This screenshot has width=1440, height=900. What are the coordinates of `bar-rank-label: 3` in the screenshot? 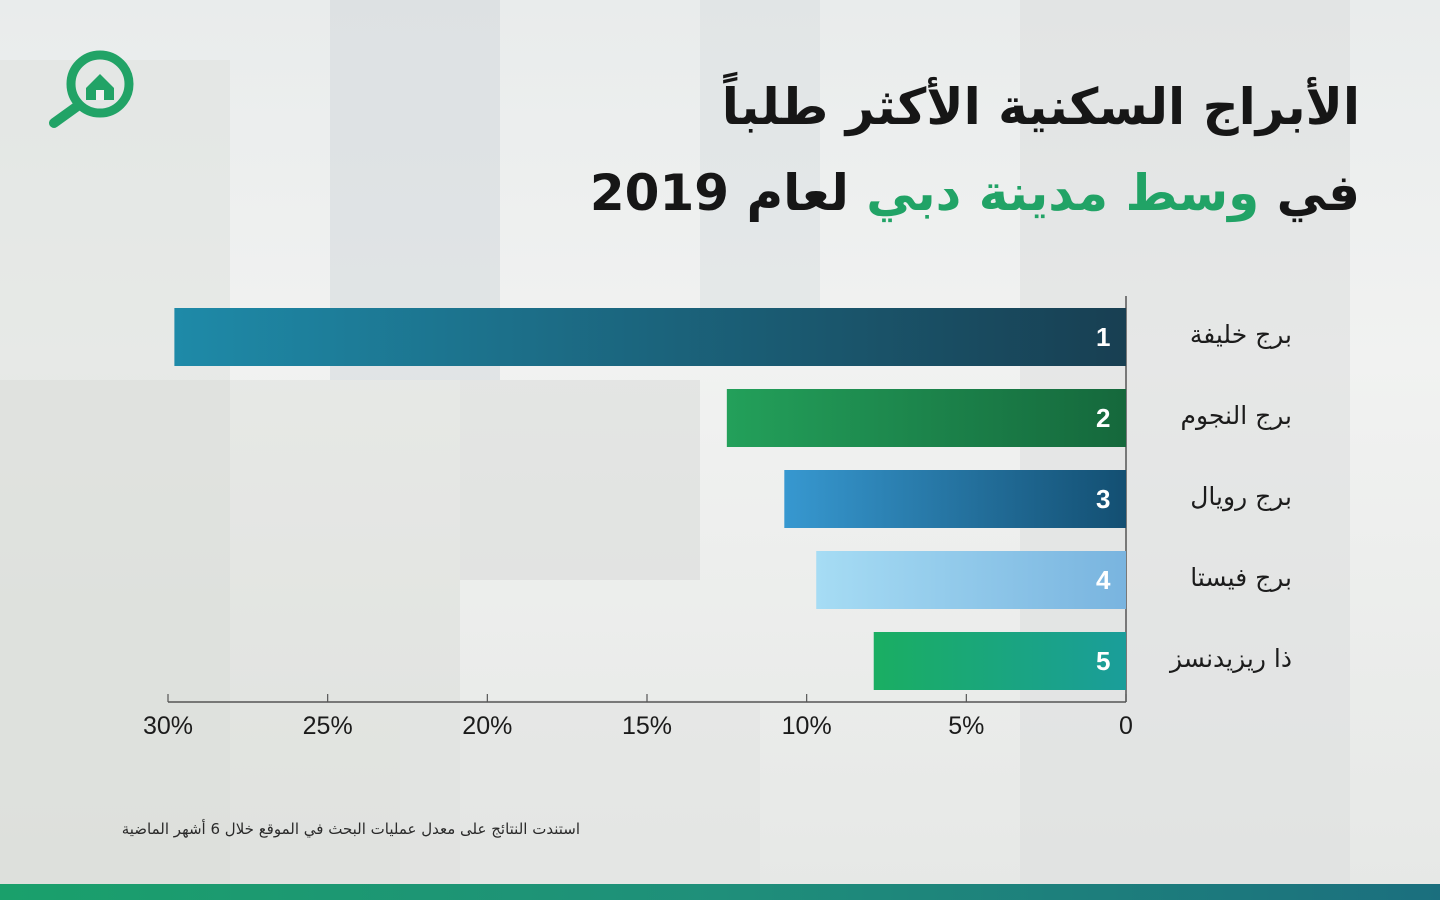 It's located at (1103, 499).